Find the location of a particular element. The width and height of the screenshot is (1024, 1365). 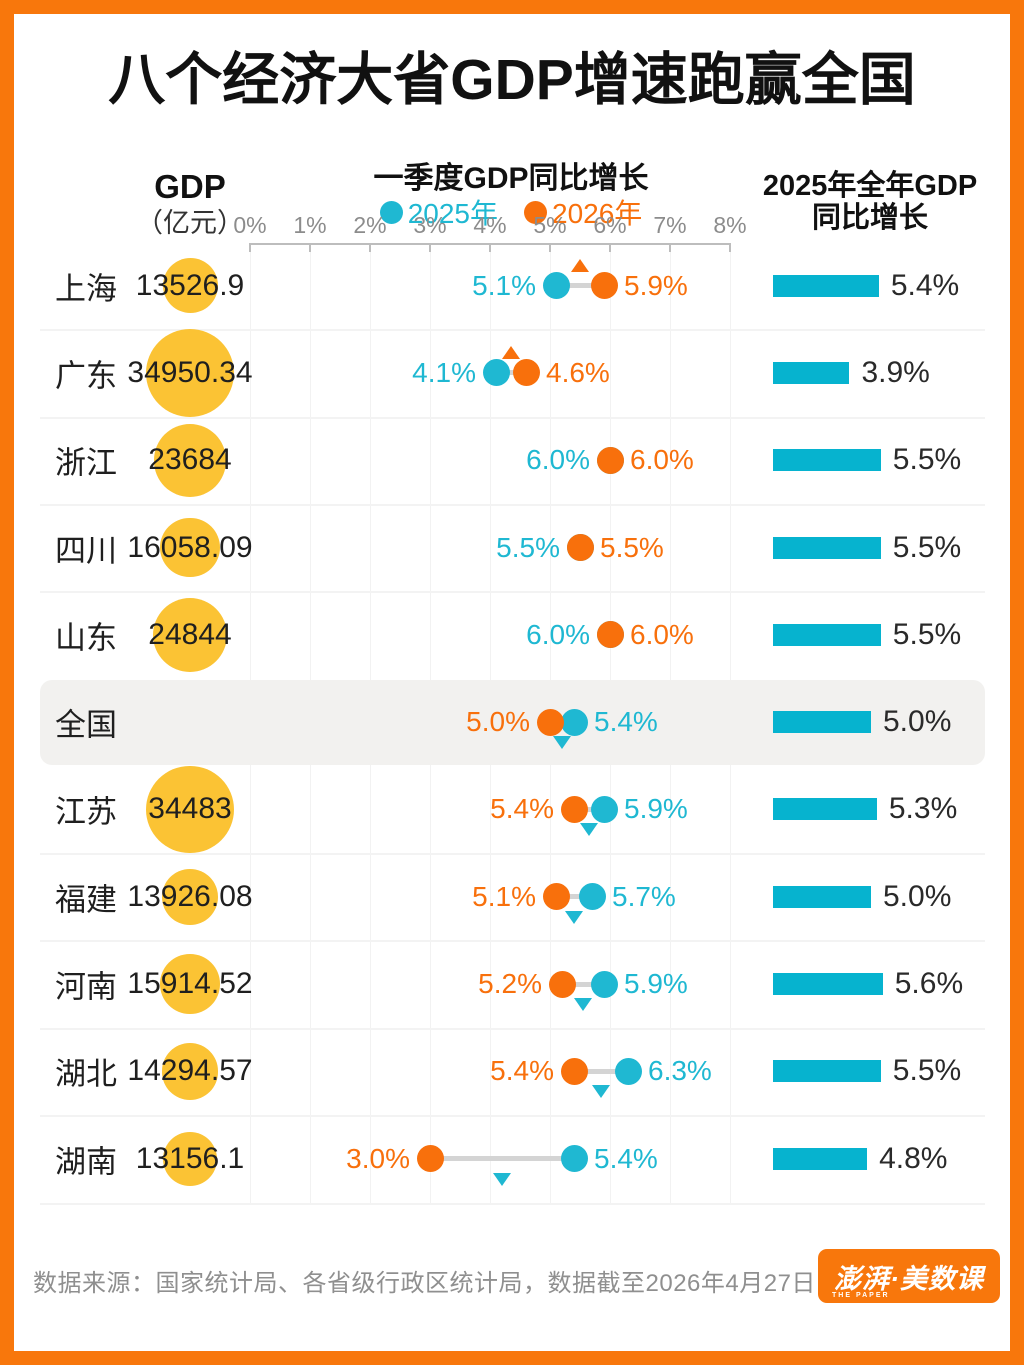

region-label: 浙江 is located at coordinates (86, 463).